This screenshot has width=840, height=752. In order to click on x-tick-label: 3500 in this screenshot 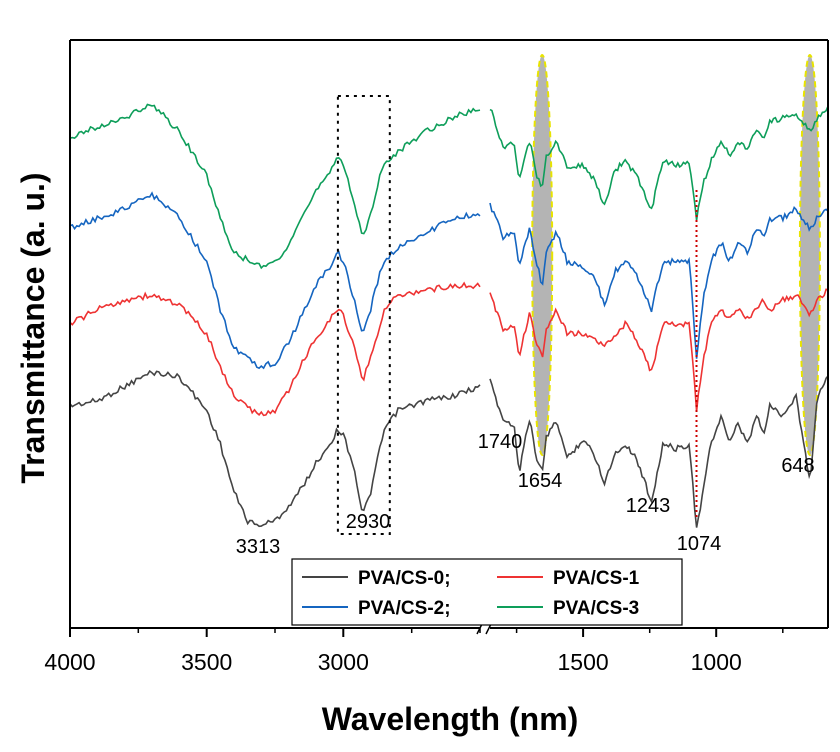, I will do `click(206, 662)`.